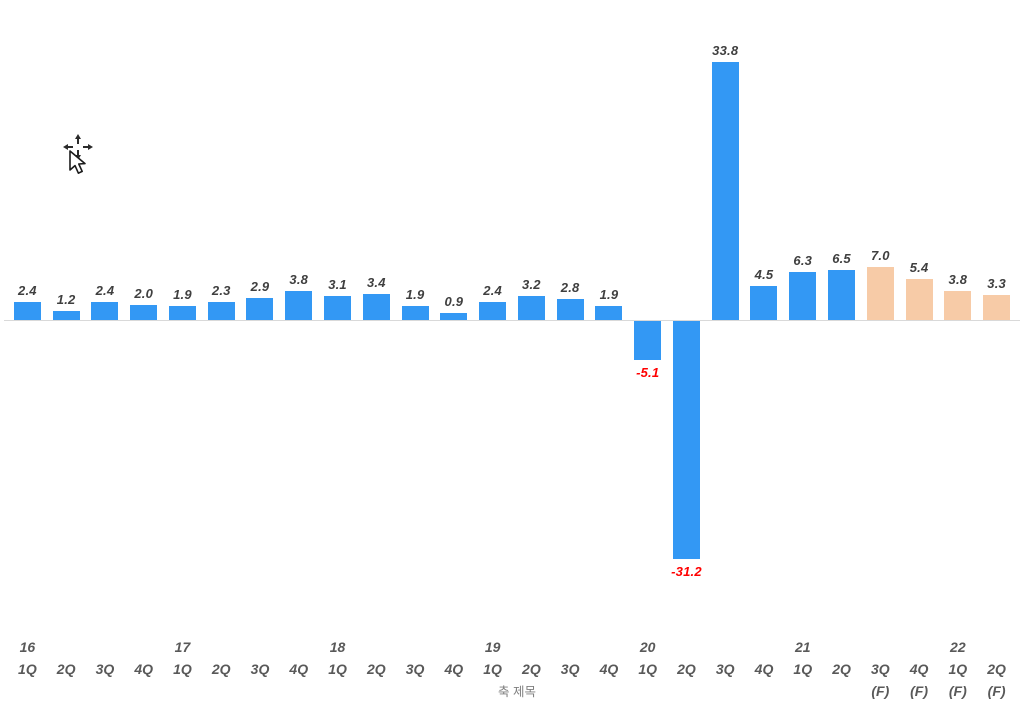 The height and width of the screenshot is (710, 1024). What do you see at coordinates (337, 284) in the screenshot?
I see `bar-value-label: 3.1` at bounding box center [337, 284].